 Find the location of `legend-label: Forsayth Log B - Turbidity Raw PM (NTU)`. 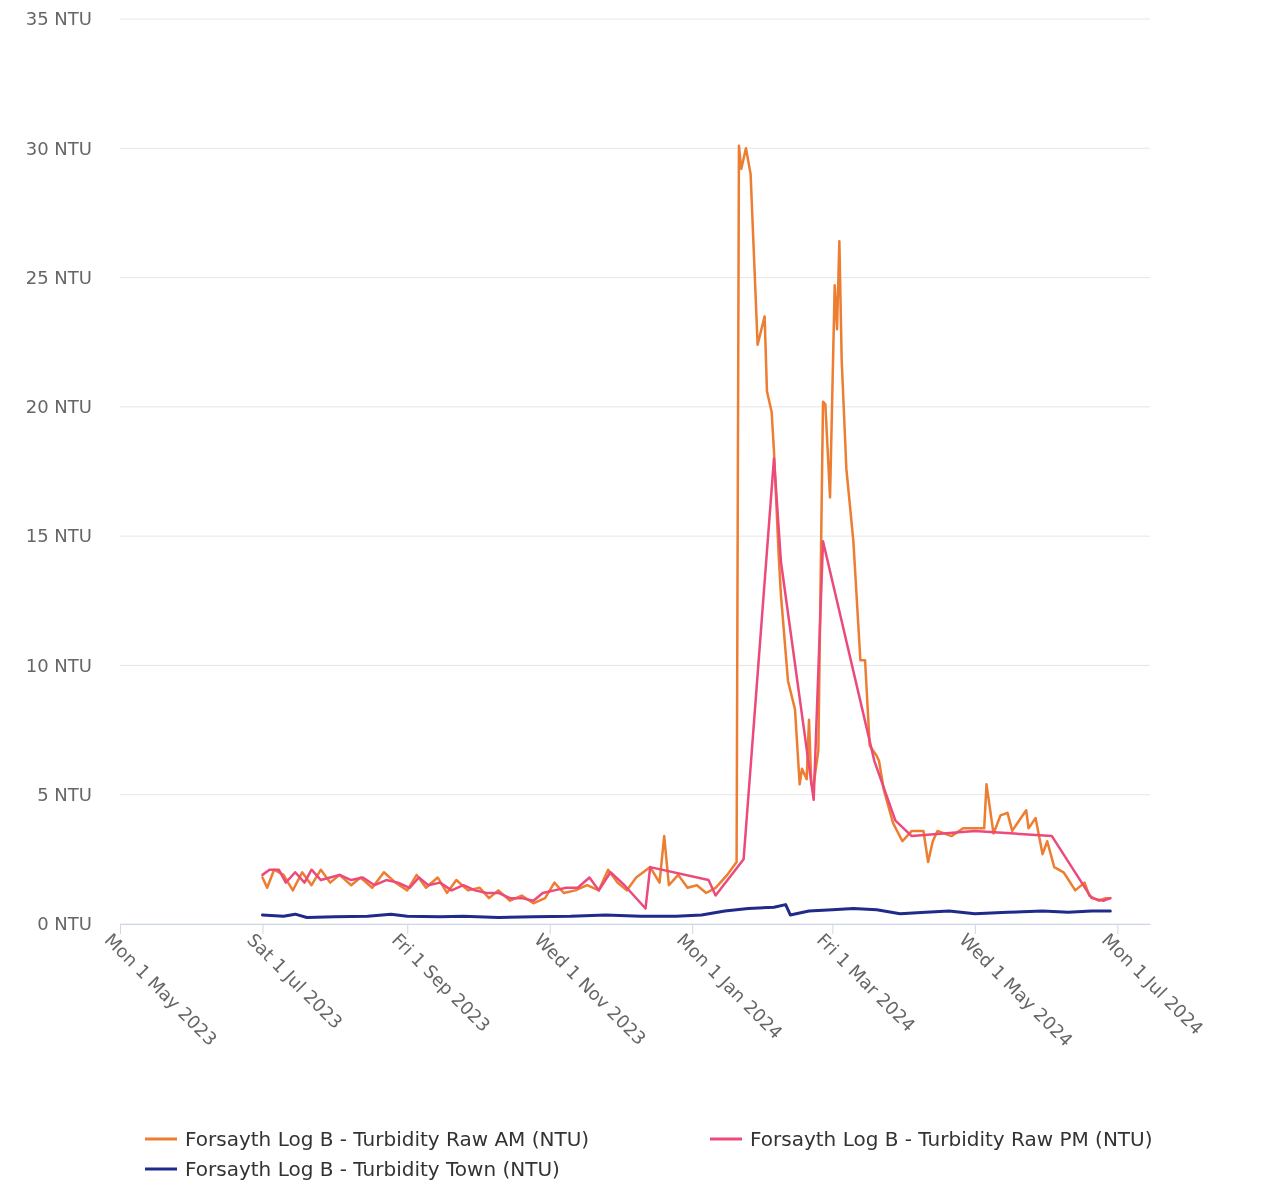

legend-label: Forsayth Log B - Turbidity Raw PM (NTU) is located at coordinates (951, 1139).